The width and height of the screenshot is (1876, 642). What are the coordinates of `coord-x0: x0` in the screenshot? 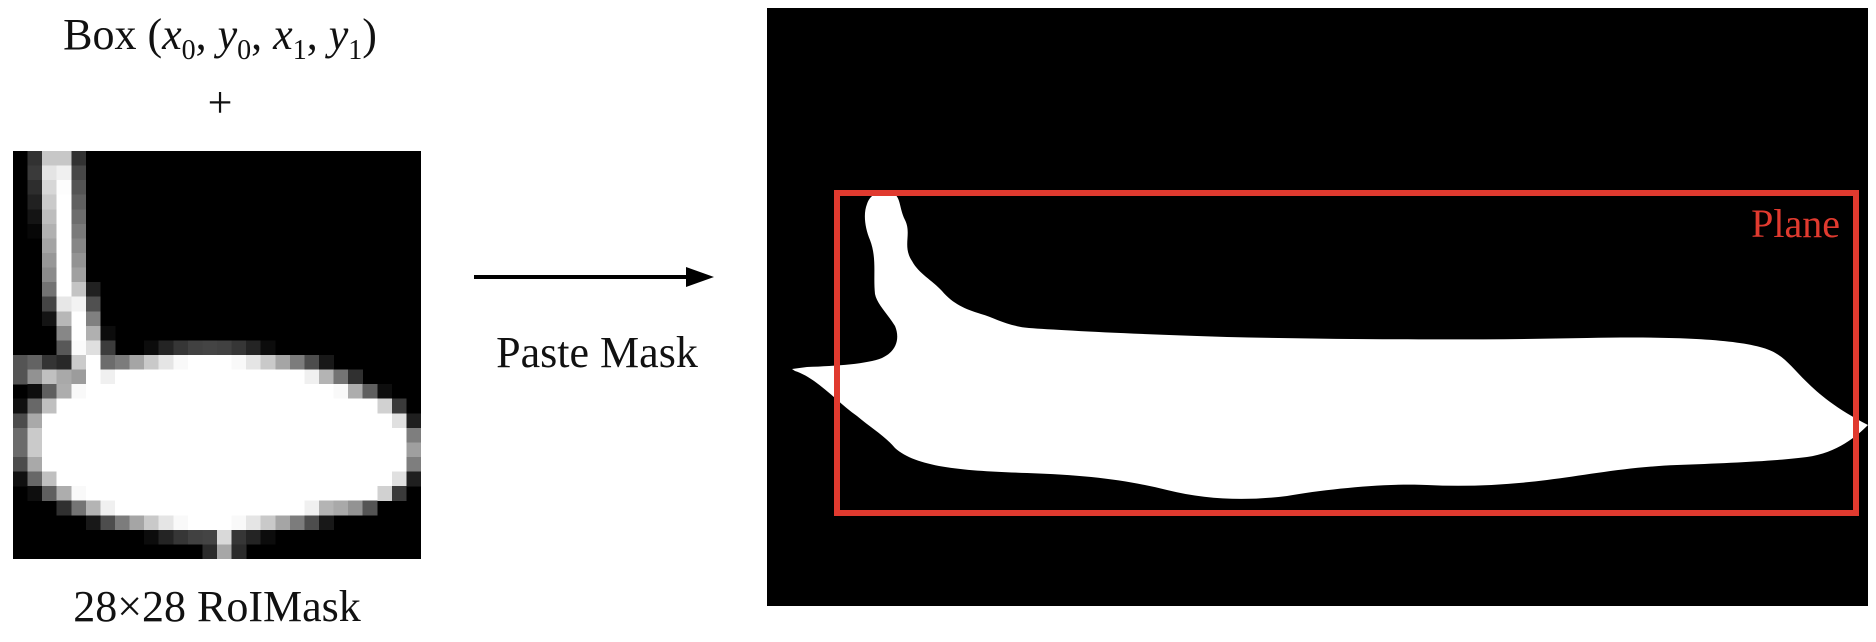 It's located at (179, 38).